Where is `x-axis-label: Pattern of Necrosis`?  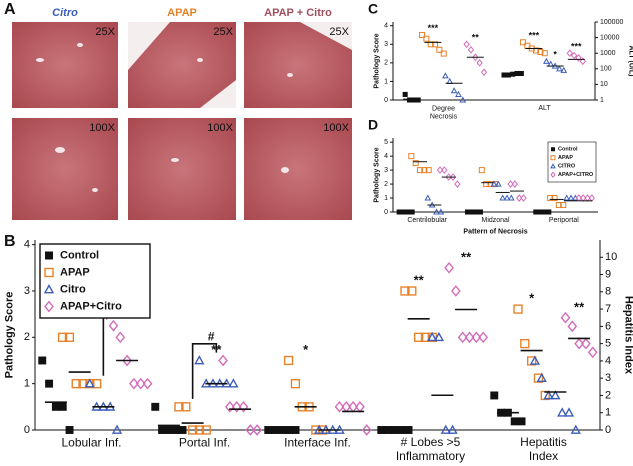 x-axis-label: Pattern of Necrosis is located at coordinates (495, 231).